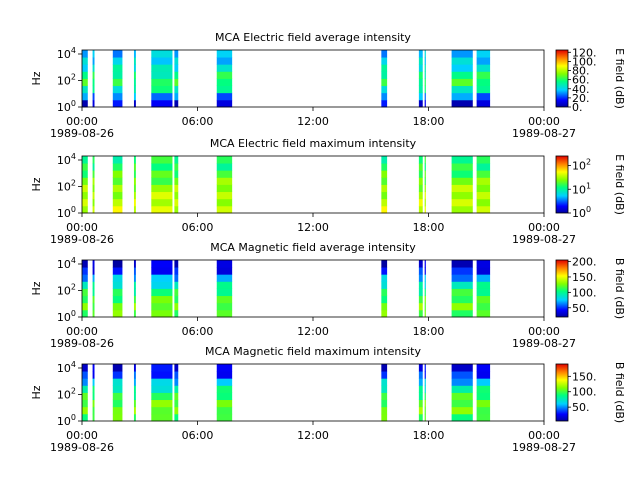 The image size is (640, 480). What do you see at coordinates (544, 239) in the screenshot?
I see `x-date-label: 1989-08-27` at bounding box center [544, 239].